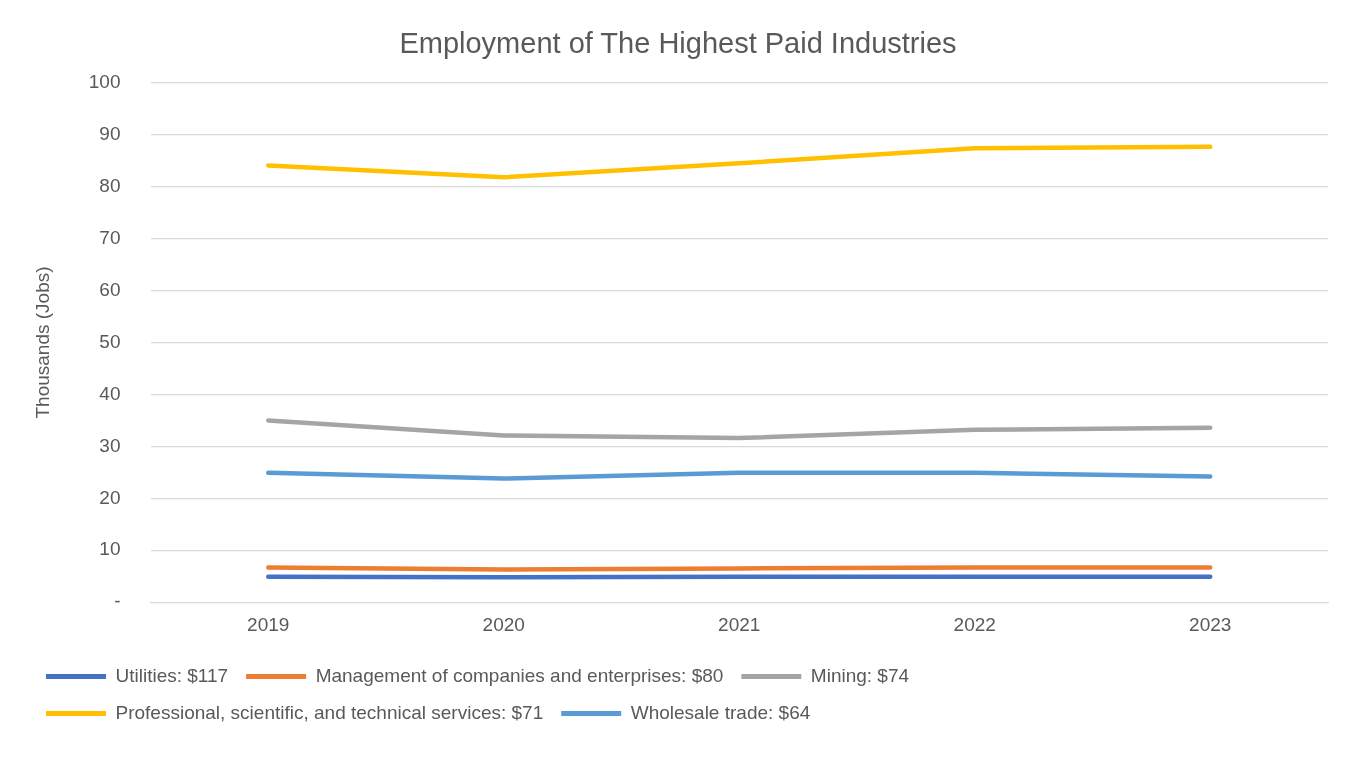 Image resolution: width=1371 pixels, height=757 pixels. Describe the element at coordinates (110, 445) in the screenshot. I see `y-tick-label: 30` at that location.